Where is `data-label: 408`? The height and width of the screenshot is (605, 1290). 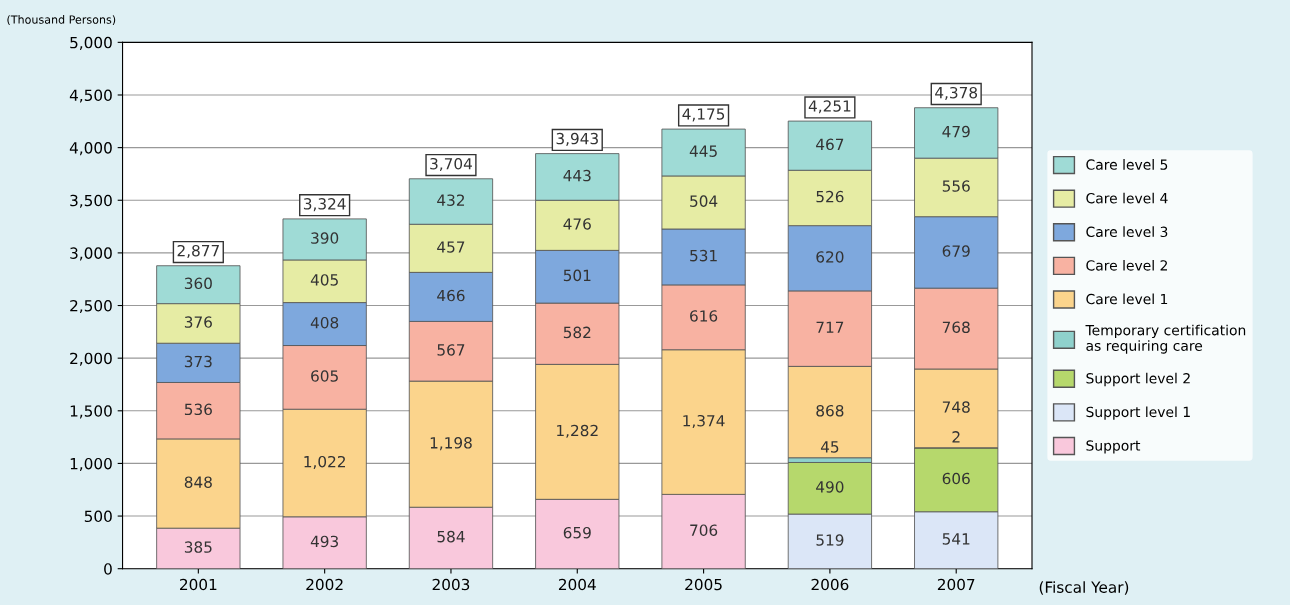
data-label: 408 is located at coordinates (324, 322).